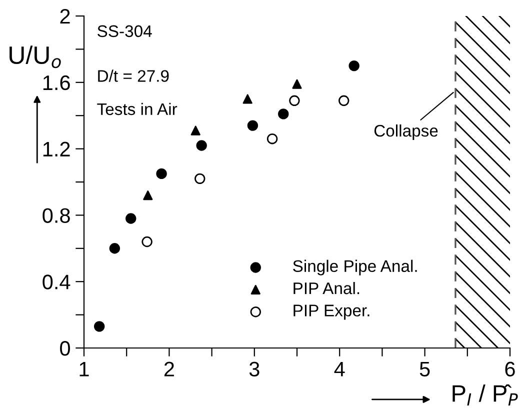  What do you see at coordinates (133, 76) in the screenshot?
I see `annotation: D/t = 27.9` at bounding box center [133, 76].